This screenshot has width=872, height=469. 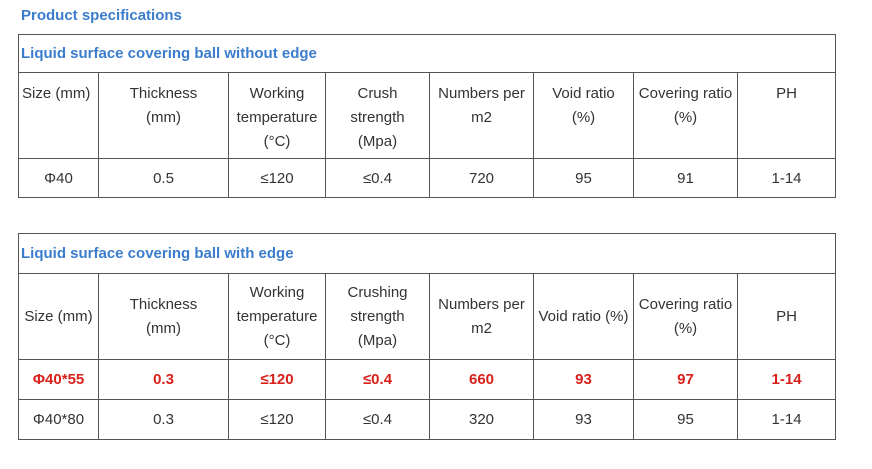 I want to click on header-line: Crush, so click(x=377, y=93).